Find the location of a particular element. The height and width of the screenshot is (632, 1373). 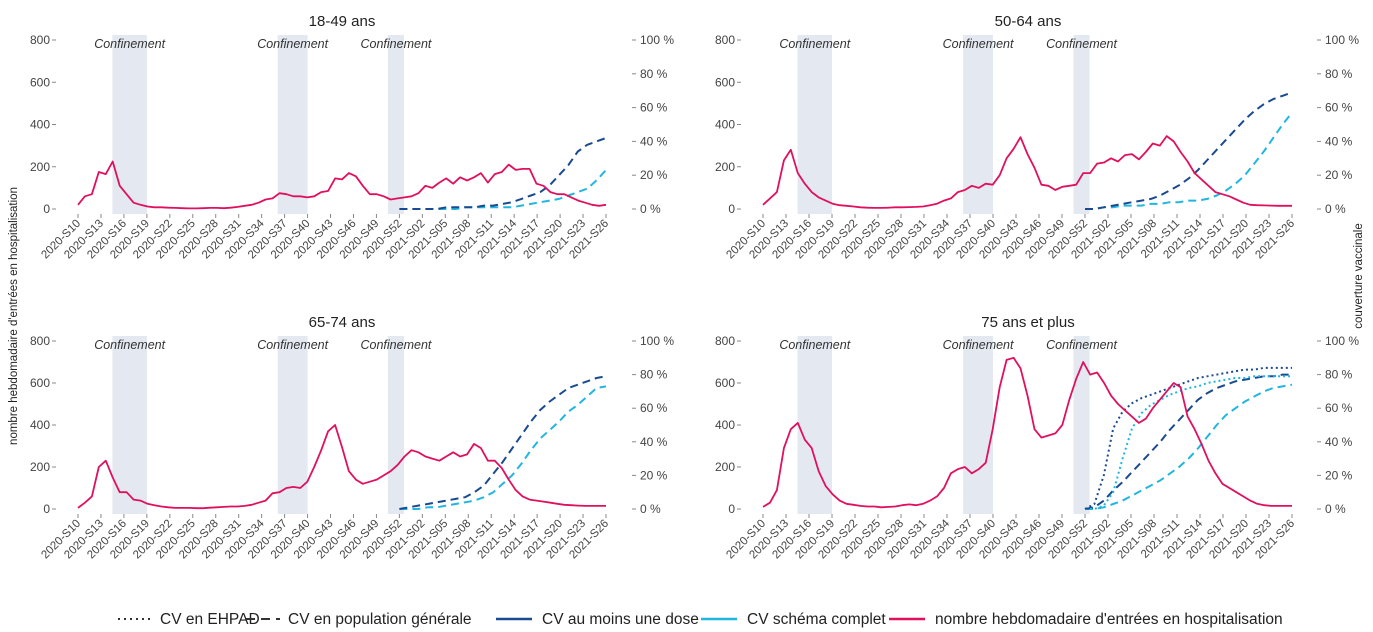

series-dose1-ehpad is located at coordinates (1188, 438).